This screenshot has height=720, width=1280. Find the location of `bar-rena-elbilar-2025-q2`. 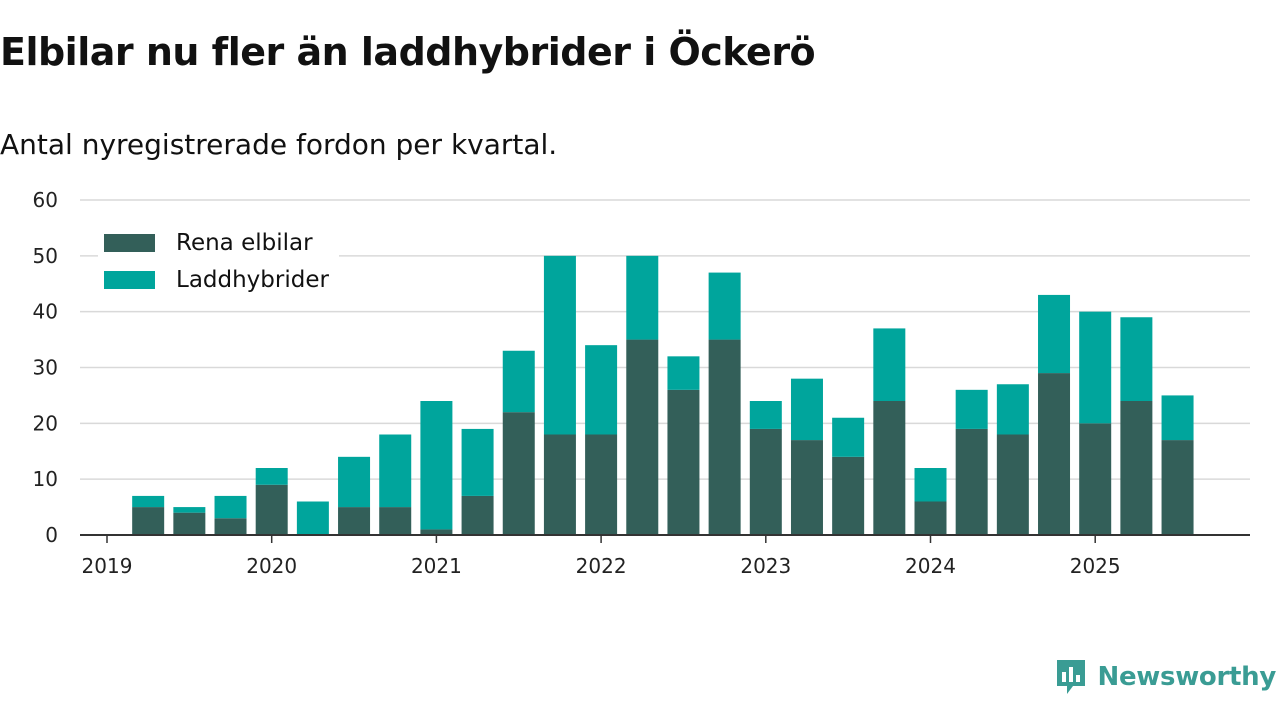

bar-rena-elbilar-2025-q2 is located at coordinates (1136, 468).